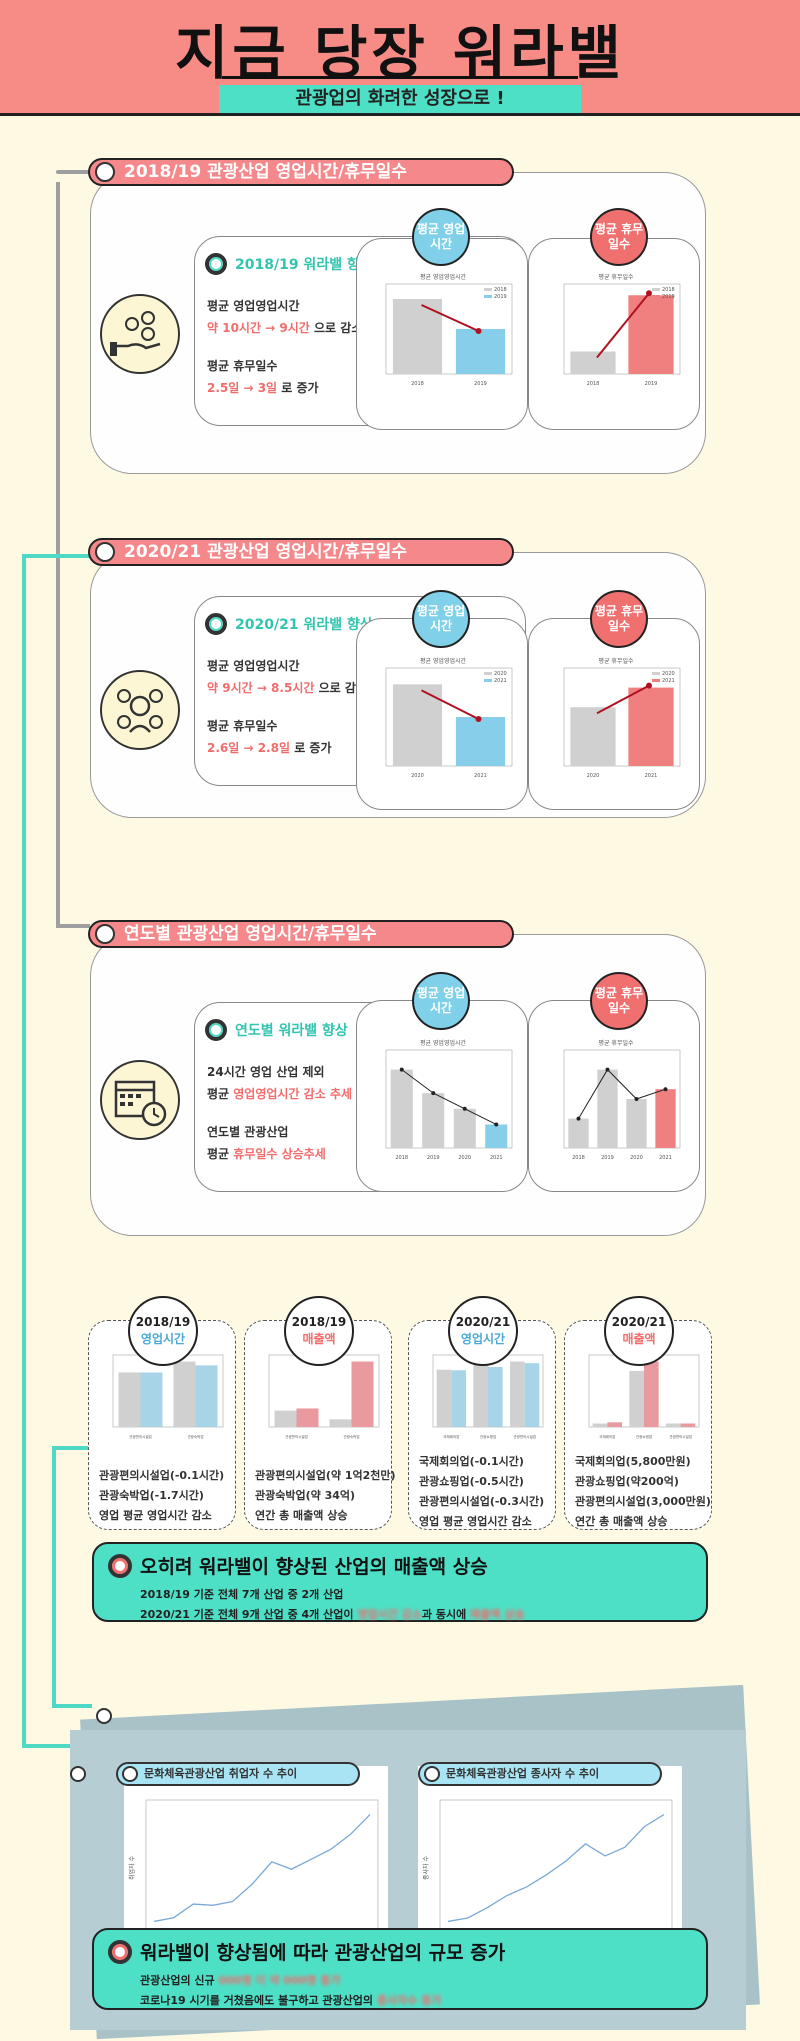 The image size is (800, 2041). What do you see at coordinates (400, 99) in the screenshot?
I see `page-subtitle: 관광업의 화려한 성장으로 !` at bounding box center [400, 99].